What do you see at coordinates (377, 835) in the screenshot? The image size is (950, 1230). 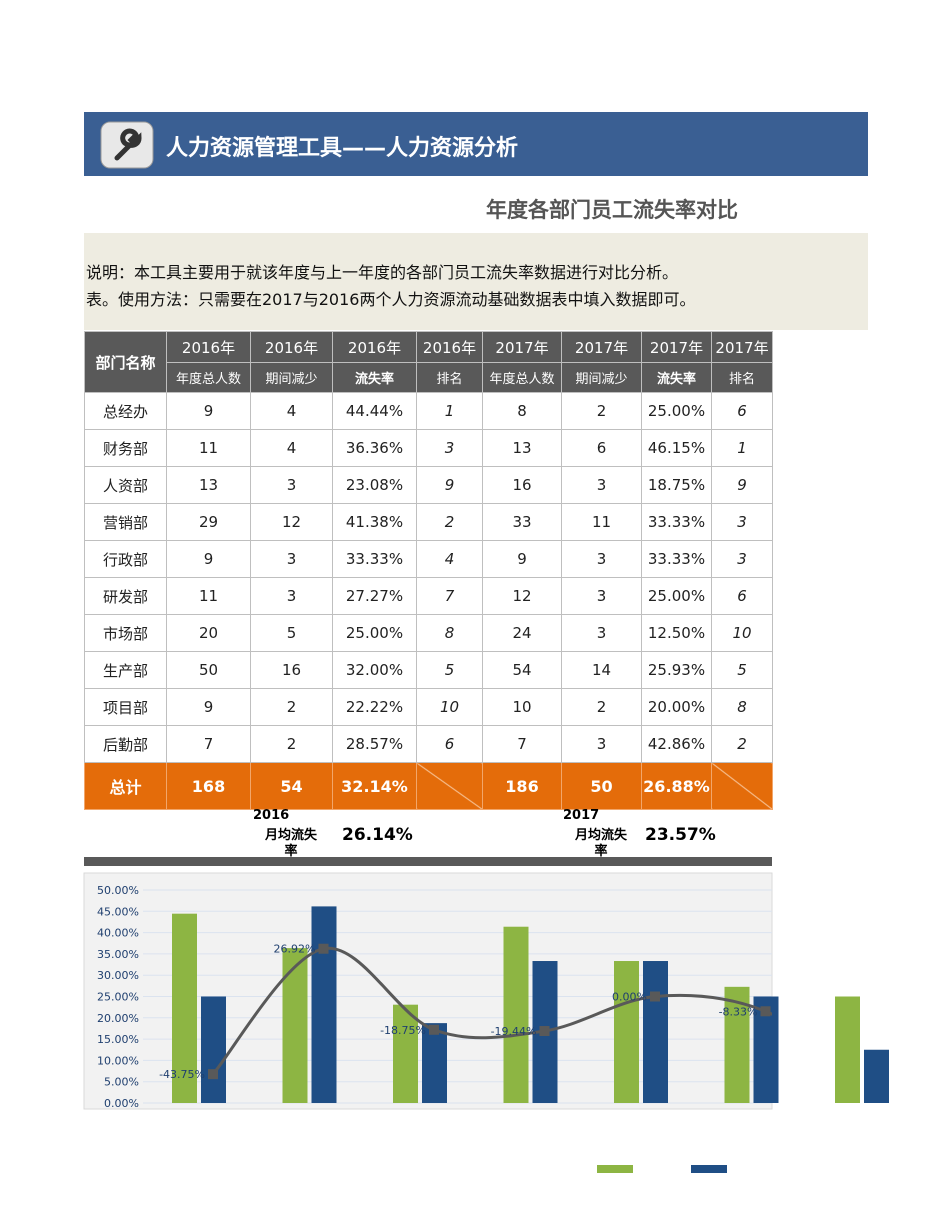 I see `summary-value: 26.14%` at bounding box center [377, 835].